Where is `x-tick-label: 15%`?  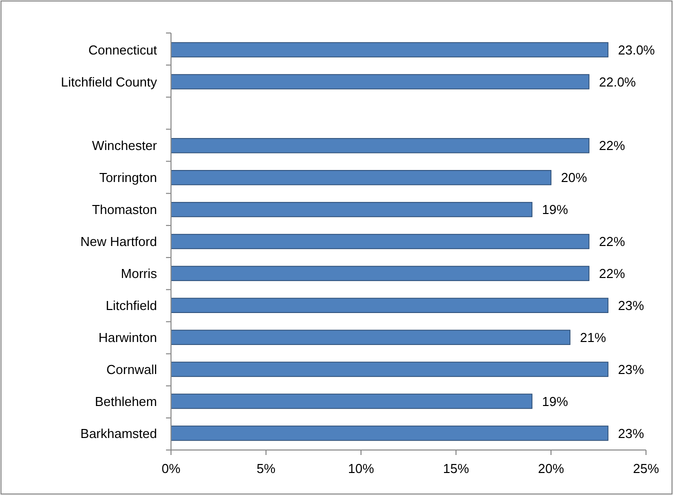 x-tick-label: 15% is located at coordinates (456, 468).